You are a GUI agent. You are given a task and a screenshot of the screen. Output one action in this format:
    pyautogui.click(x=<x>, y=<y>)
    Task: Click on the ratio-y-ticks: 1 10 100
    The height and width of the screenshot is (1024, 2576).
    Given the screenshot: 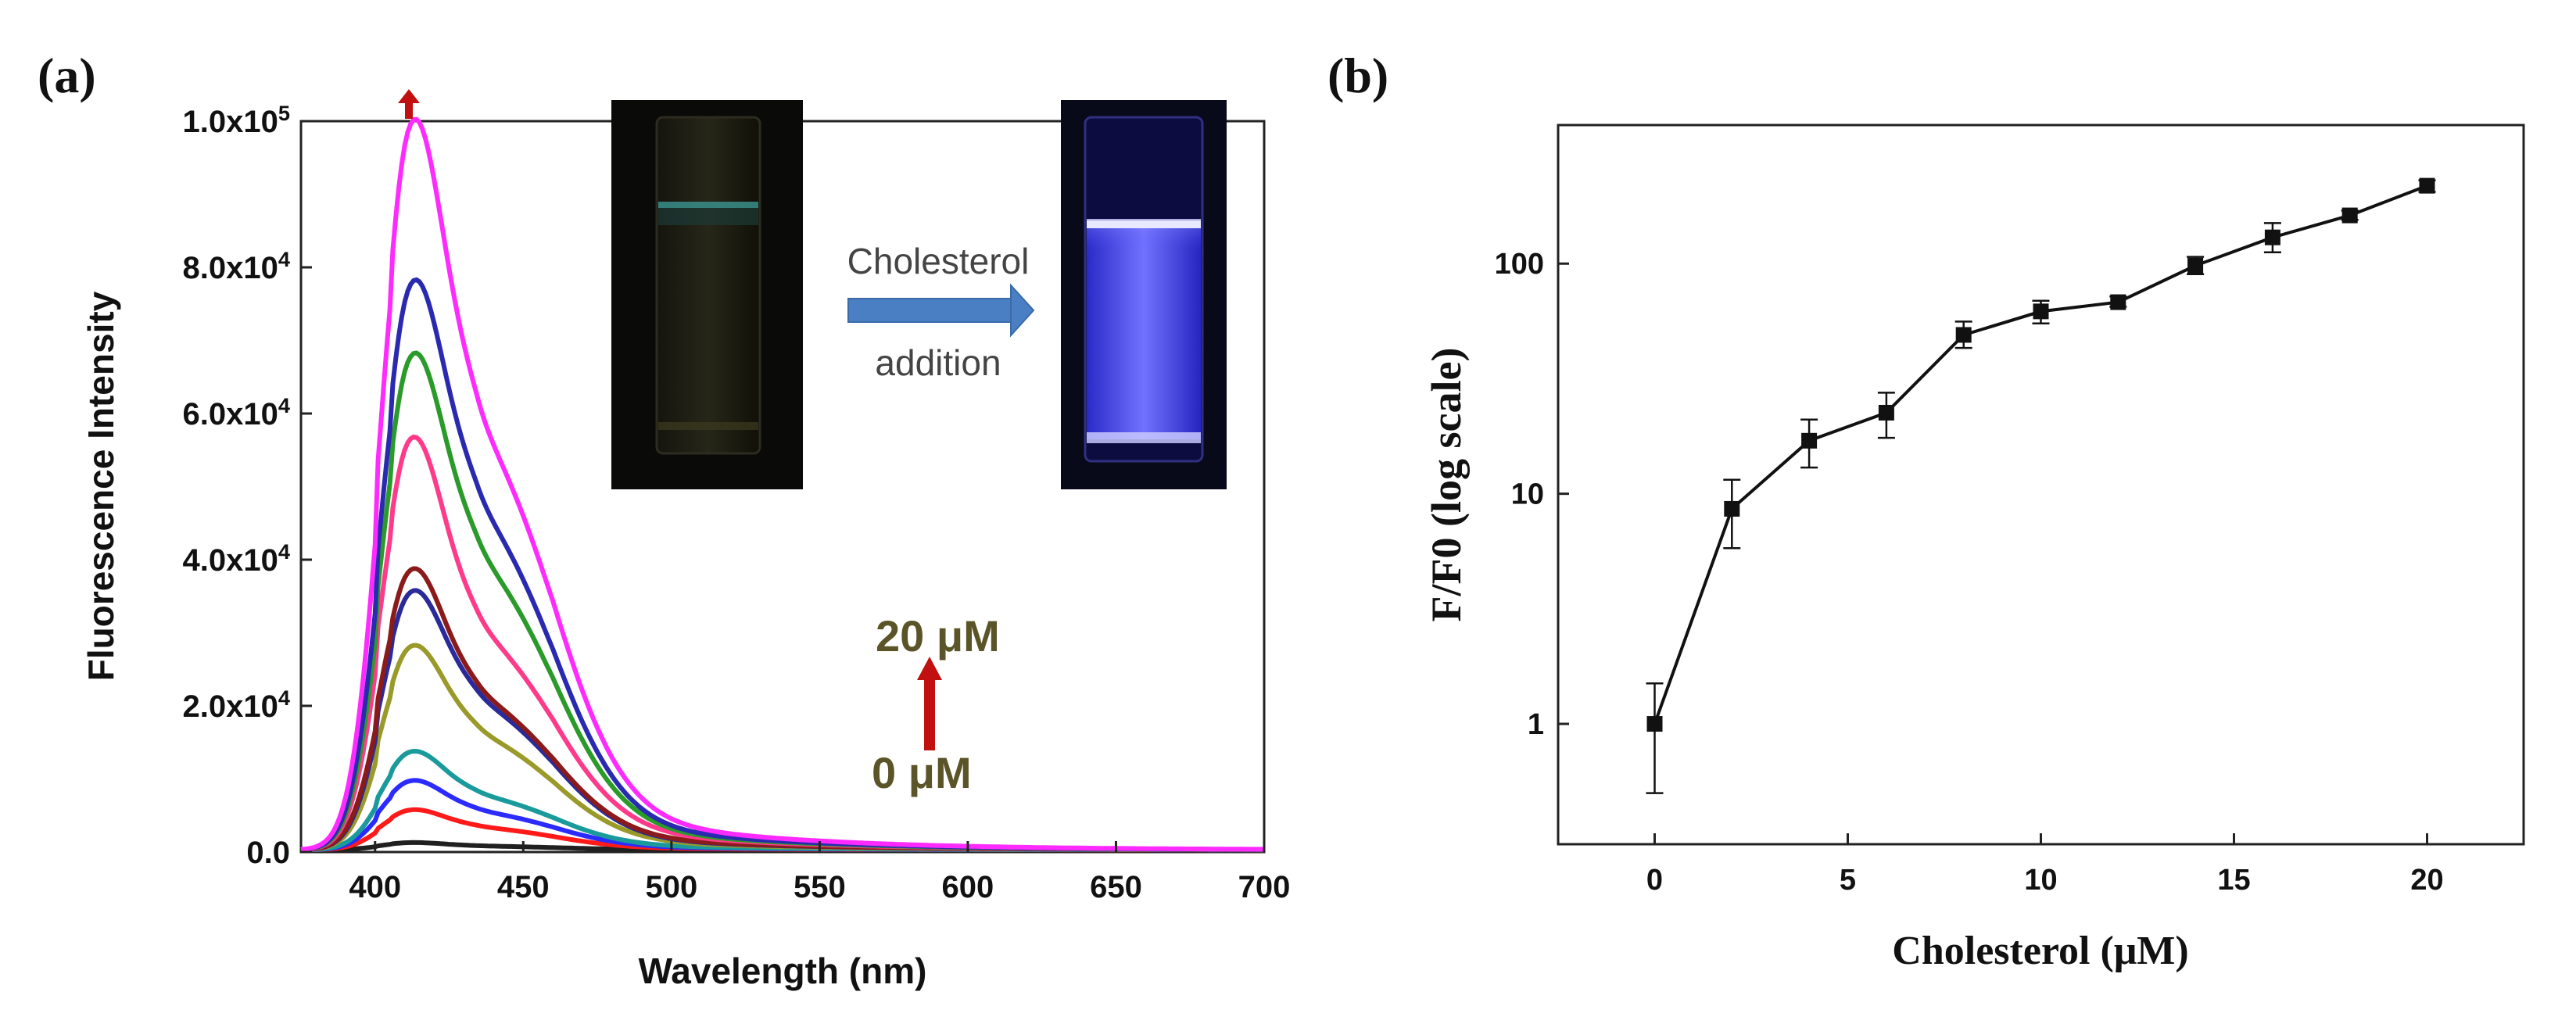 What is the action you would take?
    pyautogui.click(x=1532, y=494)
    